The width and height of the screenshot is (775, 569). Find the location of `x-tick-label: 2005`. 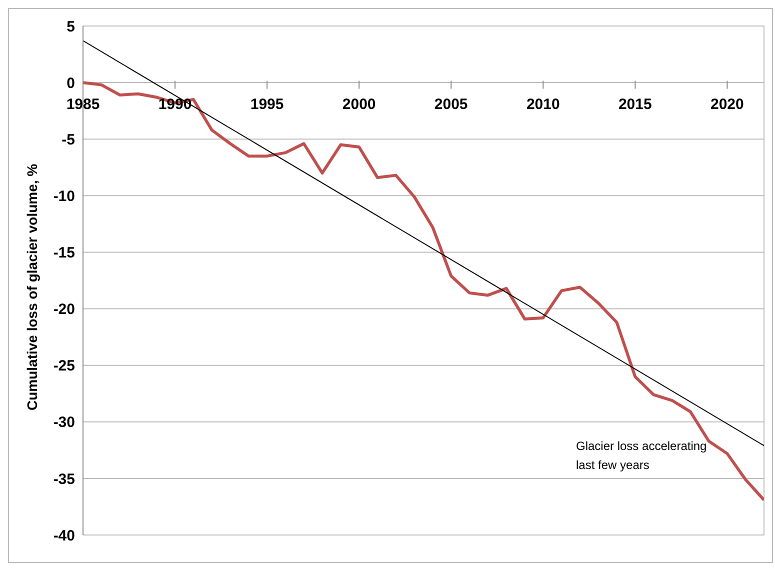

x-tick-label: 2005 is located at coordinates (451, 104).